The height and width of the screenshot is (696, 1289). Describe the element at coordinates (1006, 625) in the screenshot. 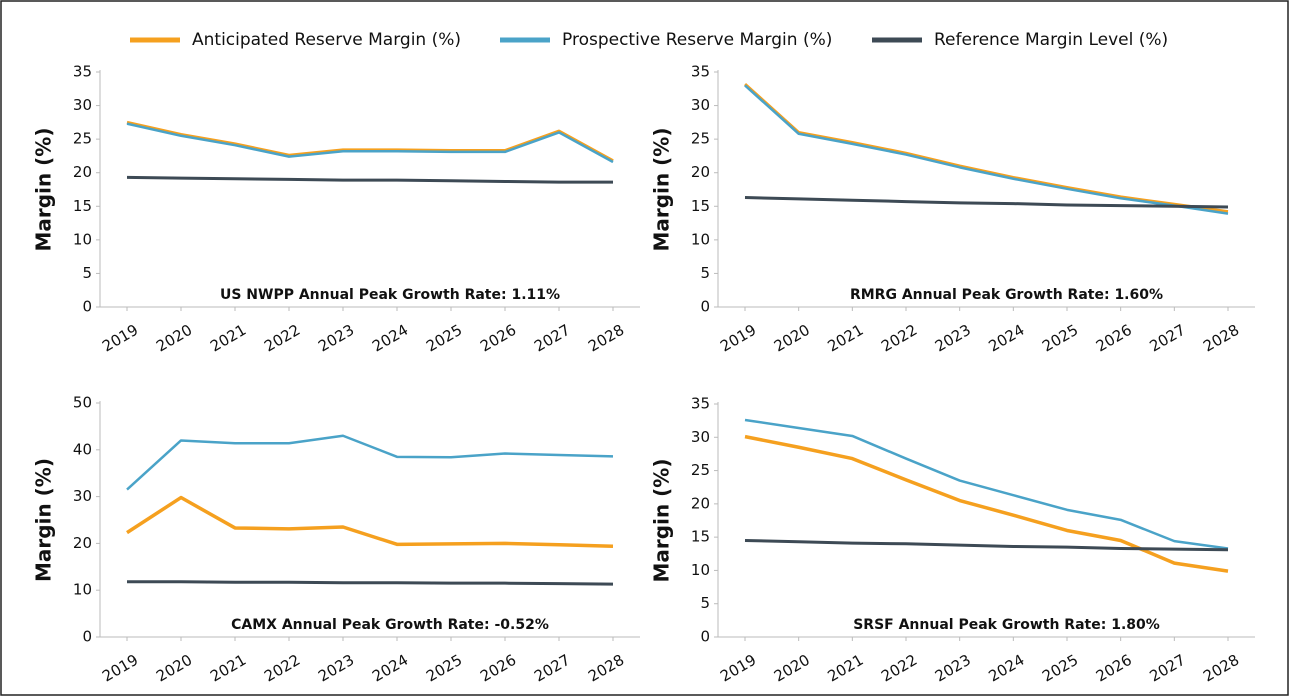

I see `annotation: SRSF Annual Peak Growth Rate: 1.80%` at that location.